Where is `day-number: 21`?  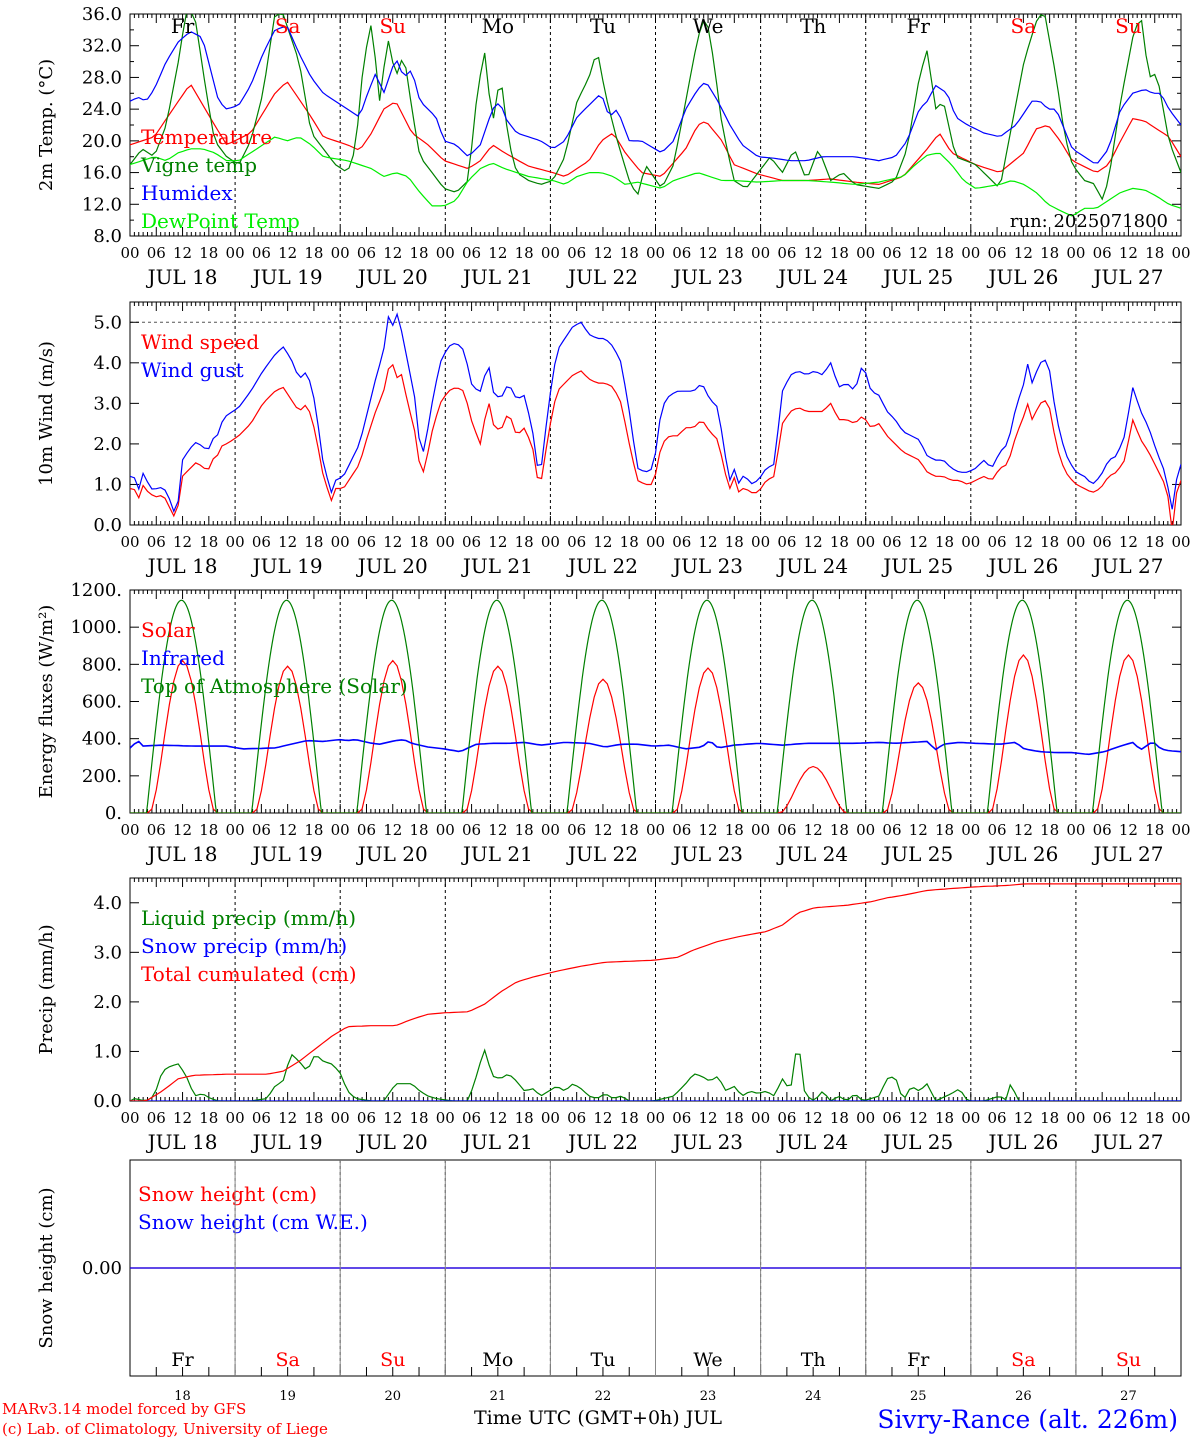
day-number: 21 is located at coordinates (498, 1396).